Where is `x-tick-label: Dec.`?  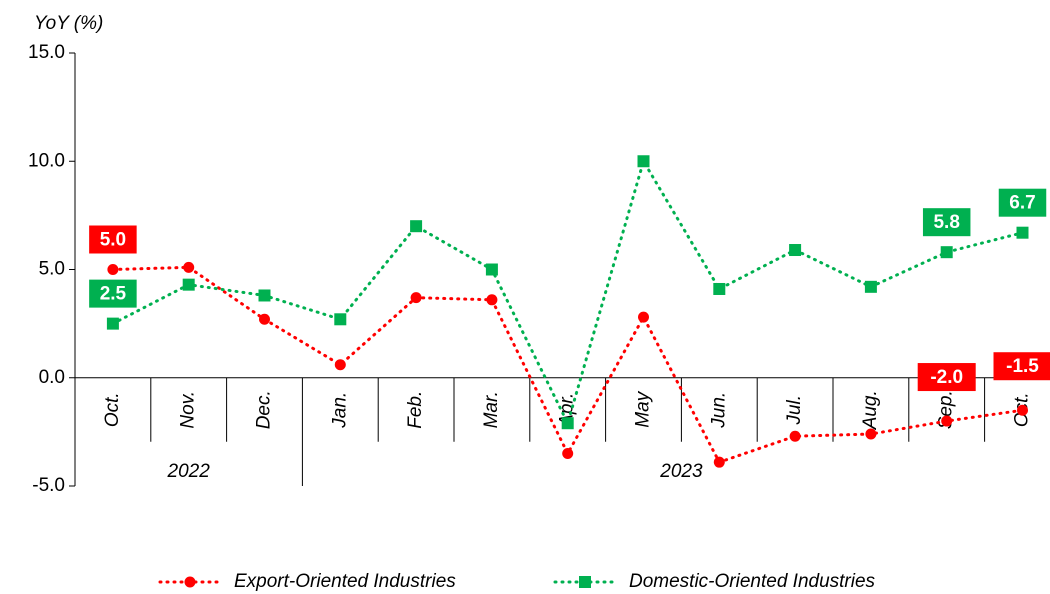 x-tick-label: Dec. is located at coordinates (264, 409).